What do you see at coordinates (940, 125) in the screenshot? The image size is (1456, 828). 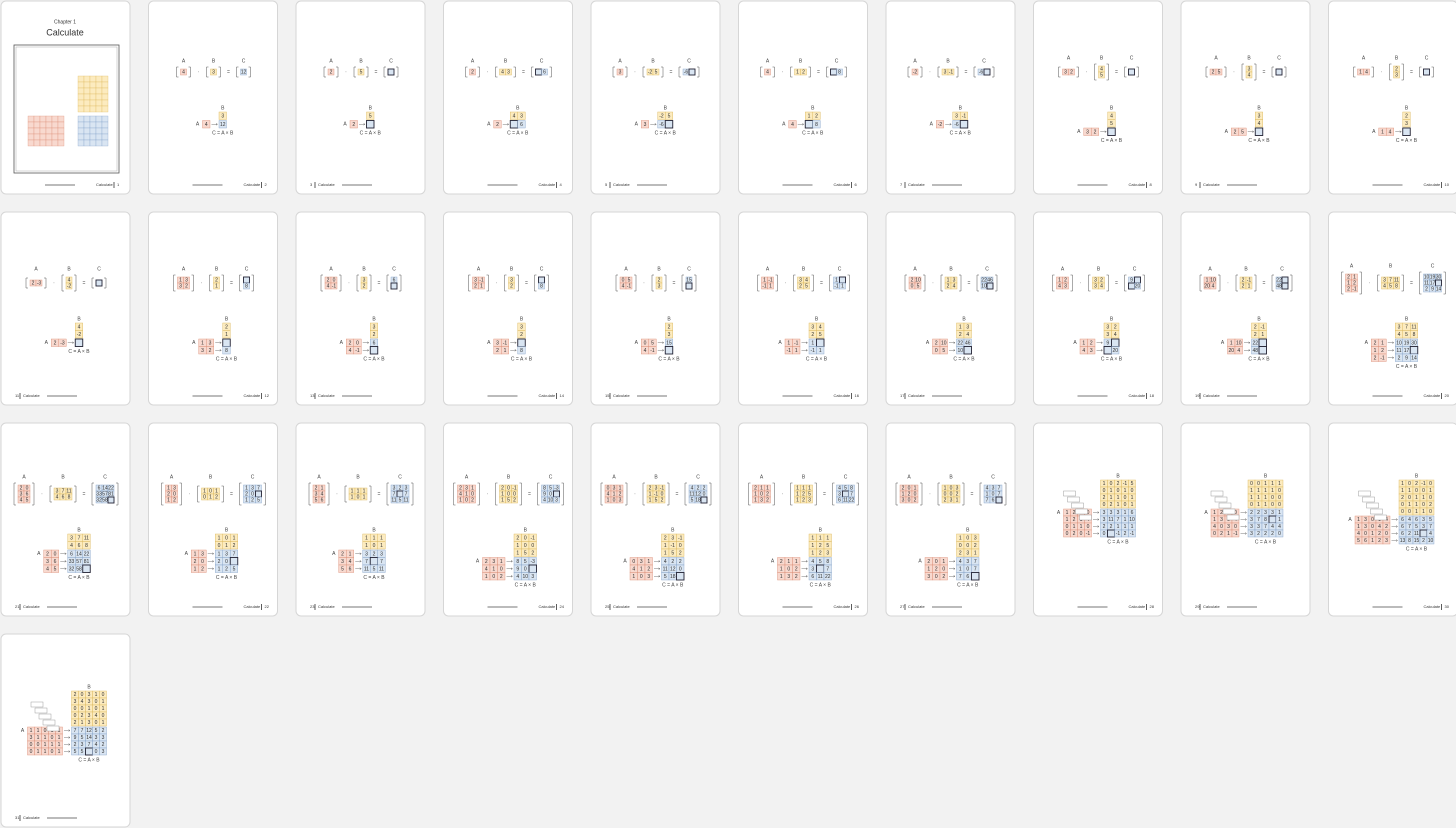 I see `cell-value: -2` at bounding box center [940, 125].